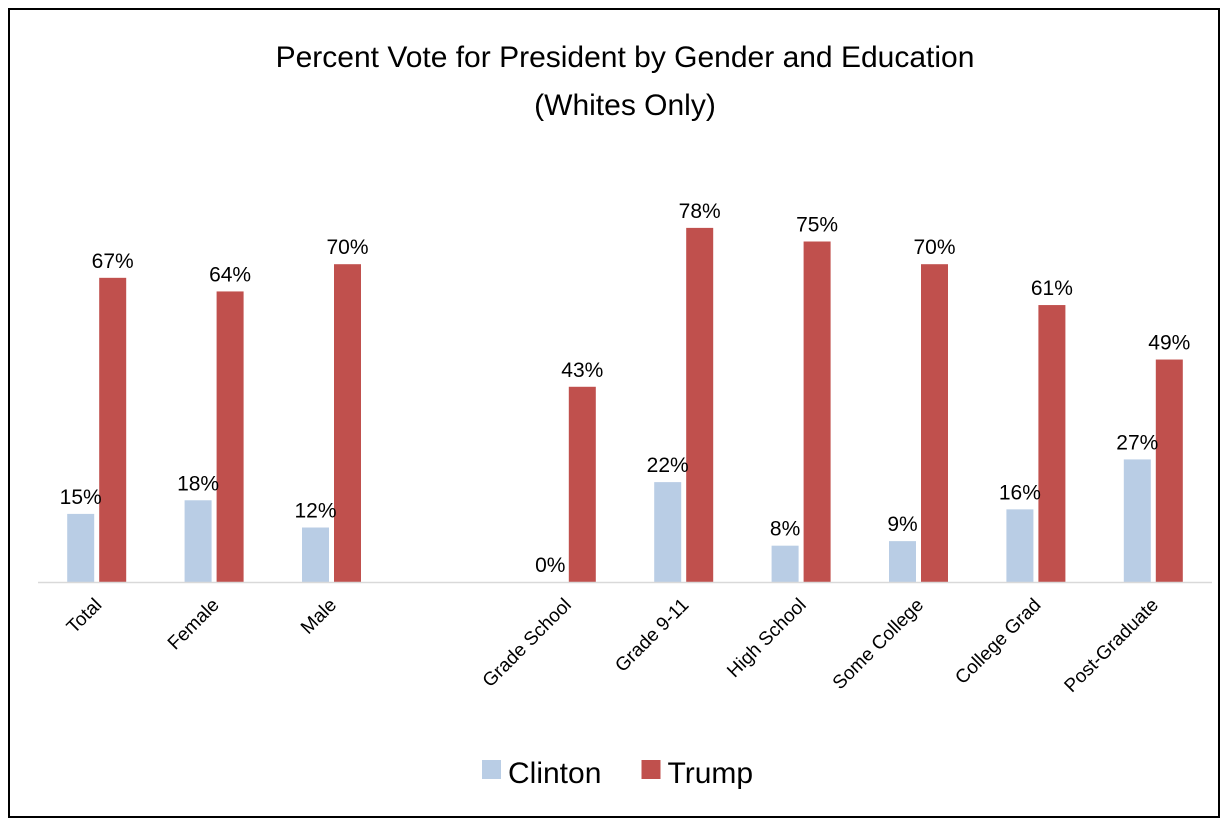  Describe the element at coordinates (651, 769) in the screenshot. I see `legend-swatch-trump` at that location.